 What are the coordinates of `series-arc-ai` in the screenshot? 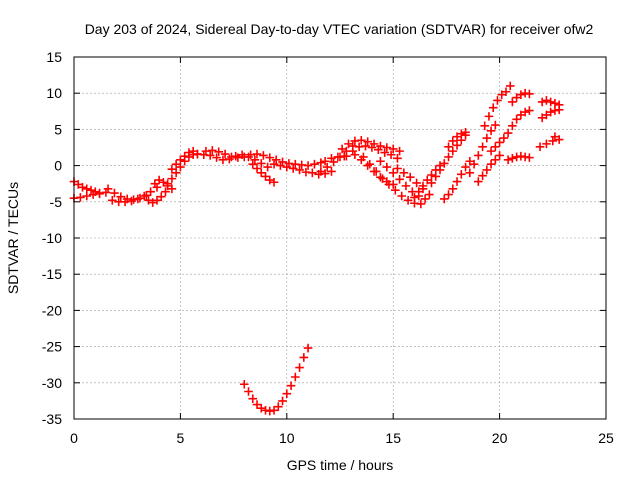 It's located at (550, 114).